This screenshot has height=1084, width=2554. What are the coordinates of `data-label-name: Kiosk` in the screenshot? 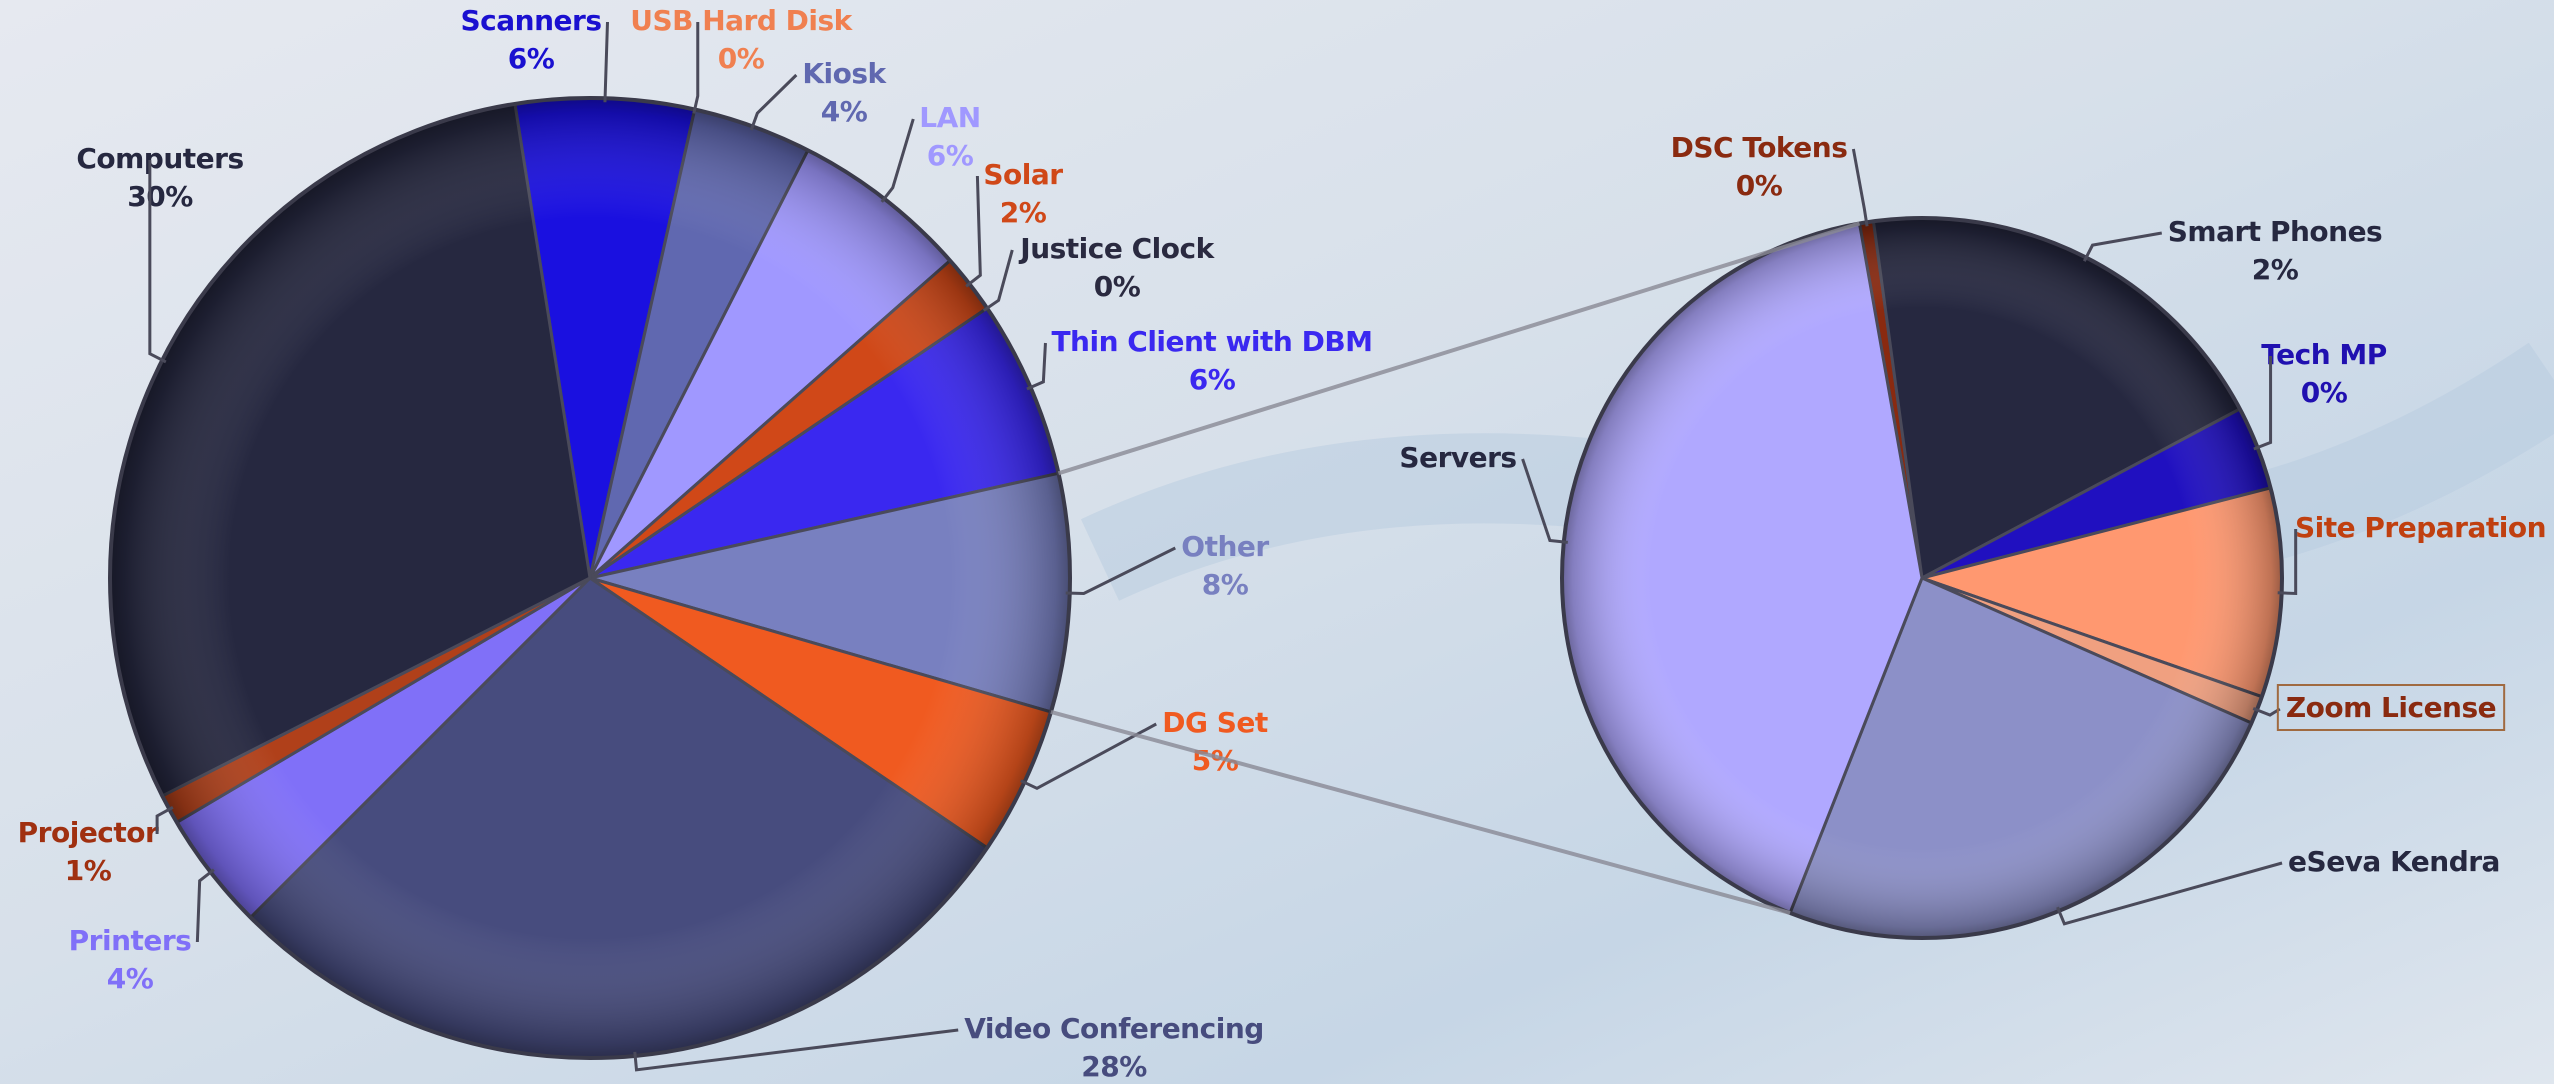 It's located at (844, 73).